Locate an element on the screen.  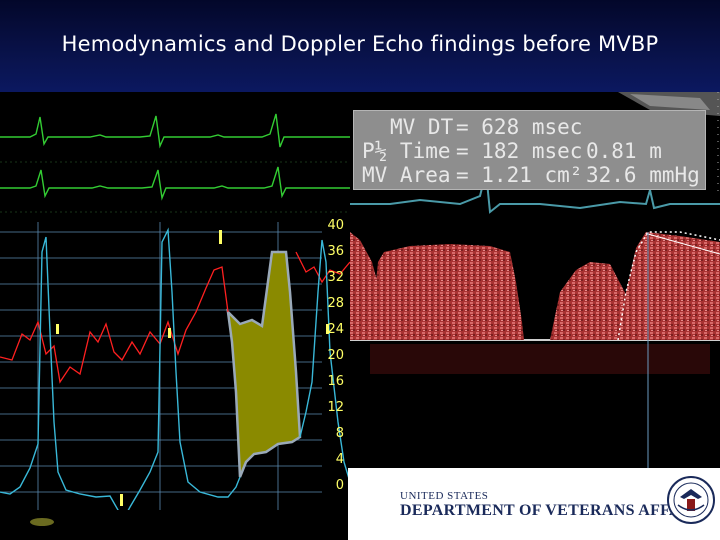
pressure-tick: 16 is located at coordinates (335, 381).